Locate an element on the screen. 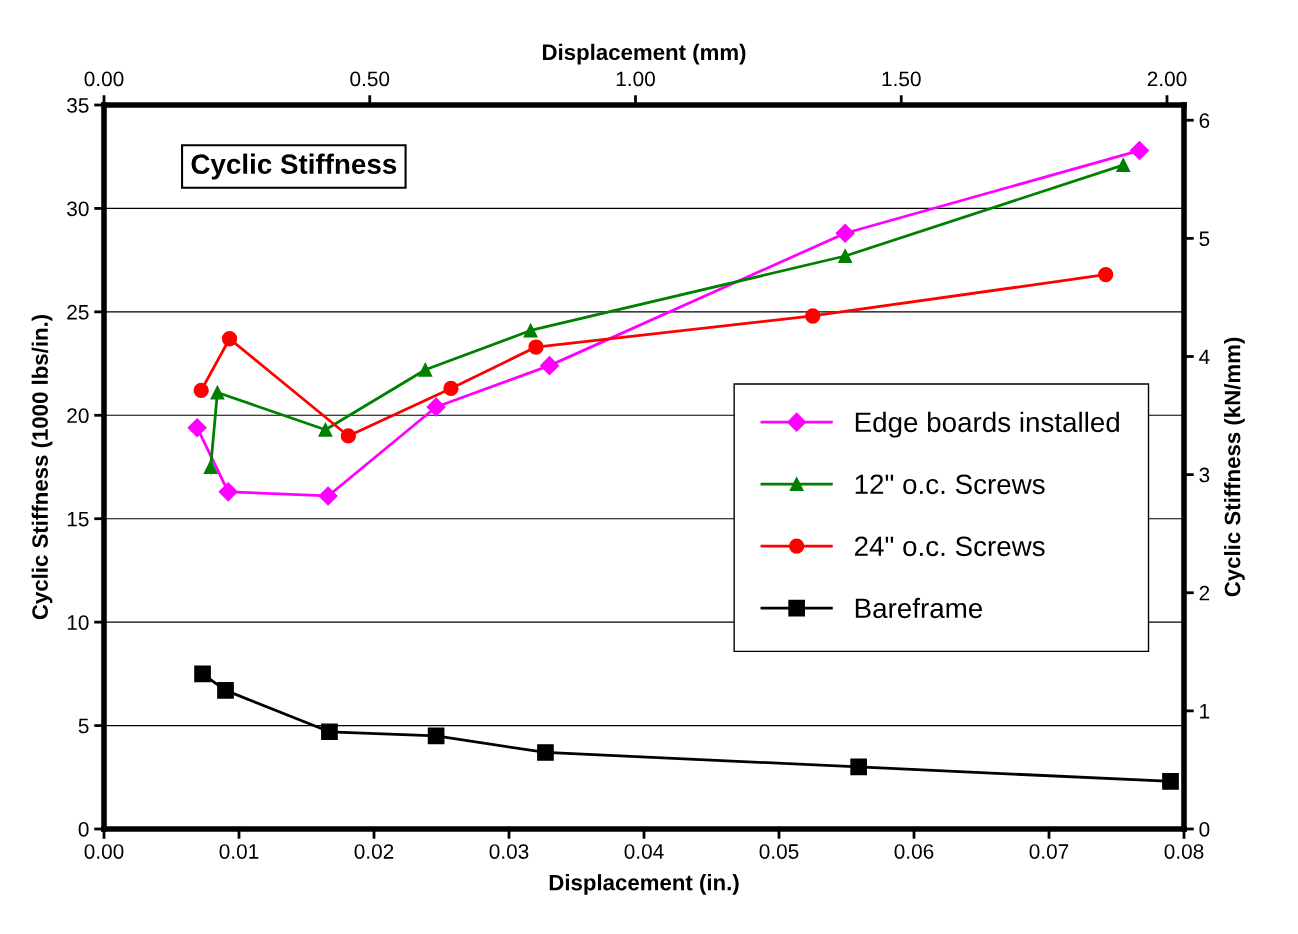 The height and width of the screenshot is (934, 1298). x2-tick-label: 1.50 is located at coordinates (901, 79).